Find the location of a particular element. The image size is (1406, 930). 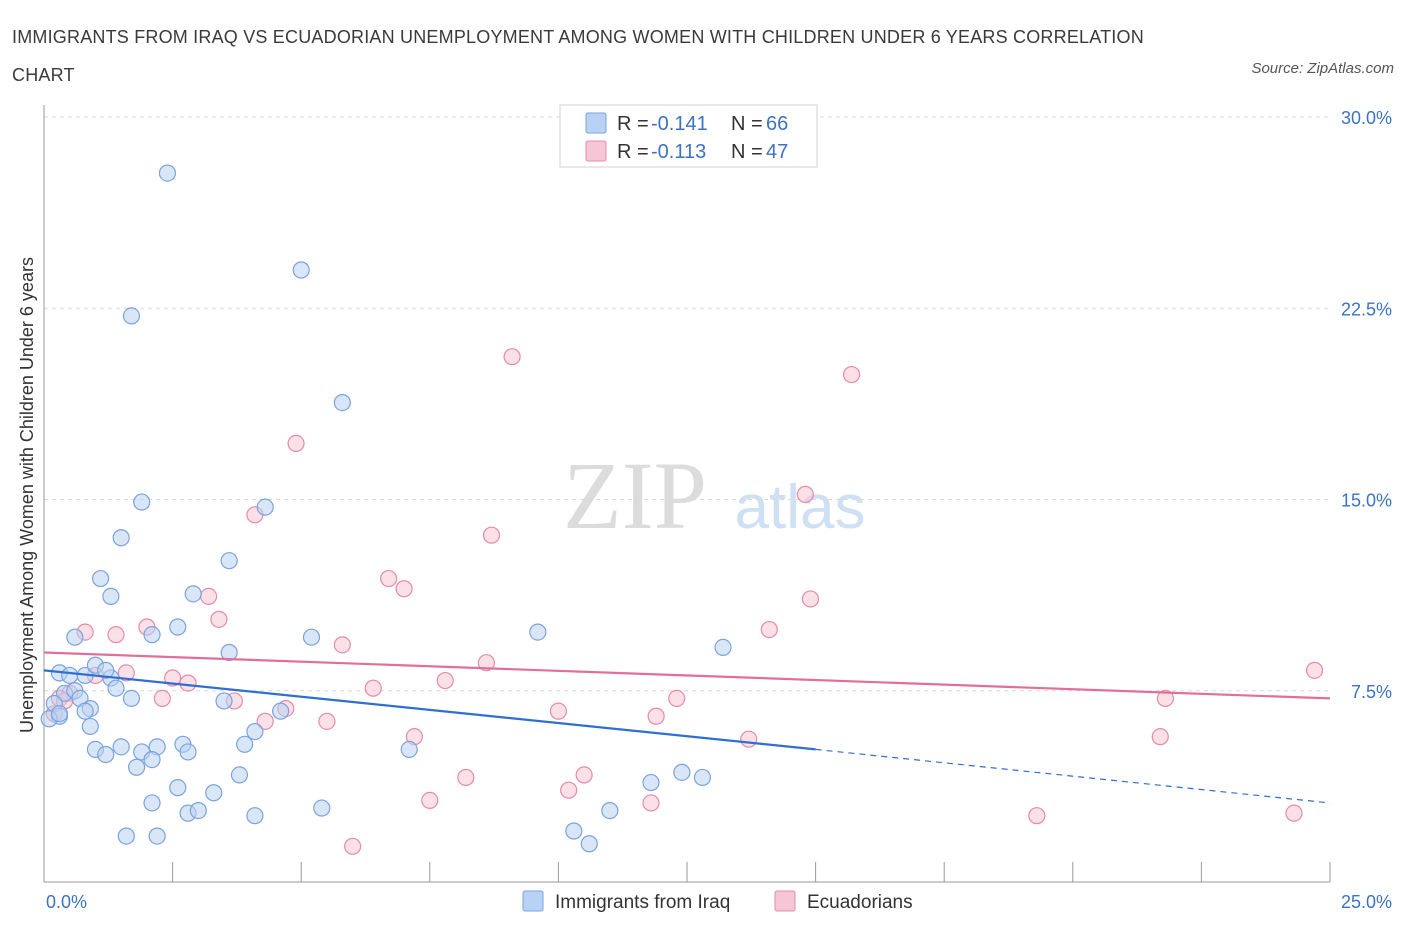

series-legend: Immigrants from Iraq Ecuadorians is located at coordinates (717, 901).